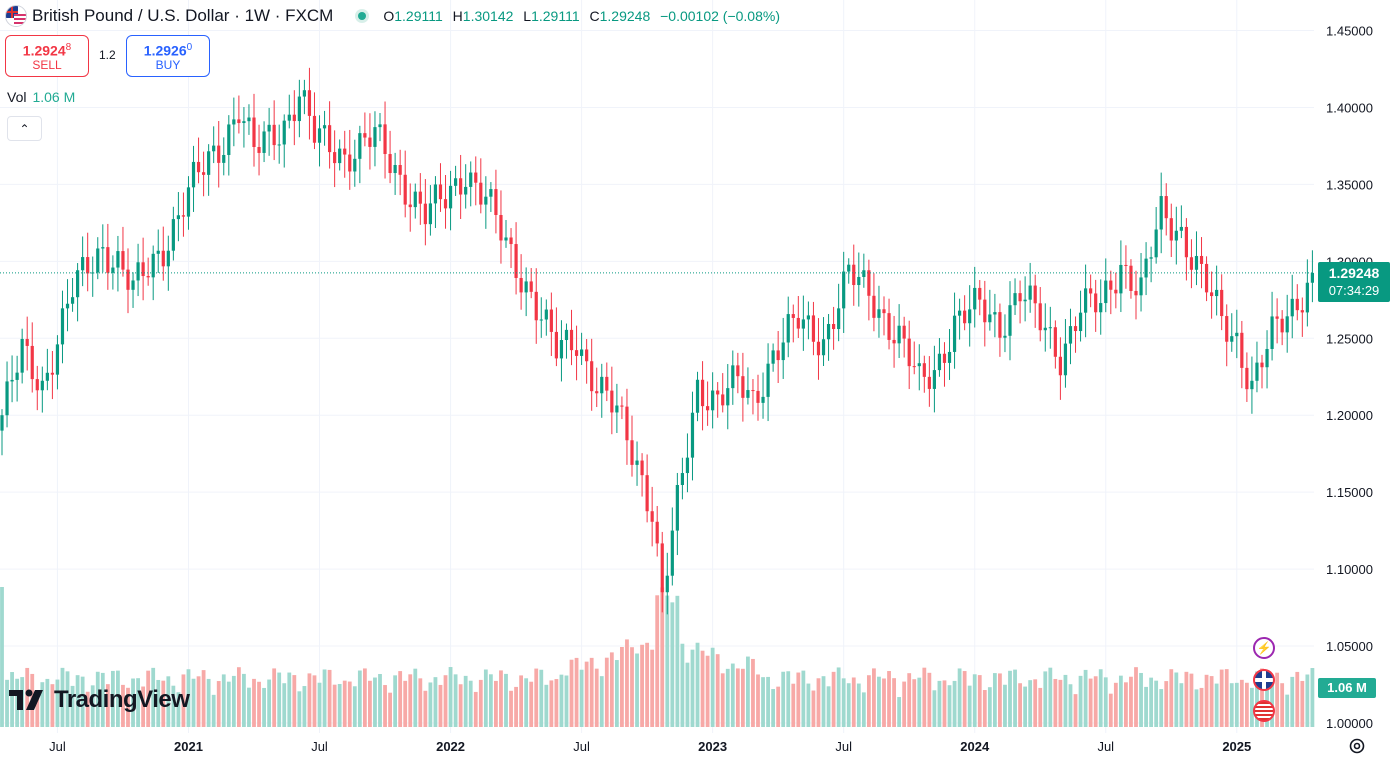  Describe the element at coordinates (1264, 648) in the screenshot. I see `lightning-event-icon: ⚡` at that location.